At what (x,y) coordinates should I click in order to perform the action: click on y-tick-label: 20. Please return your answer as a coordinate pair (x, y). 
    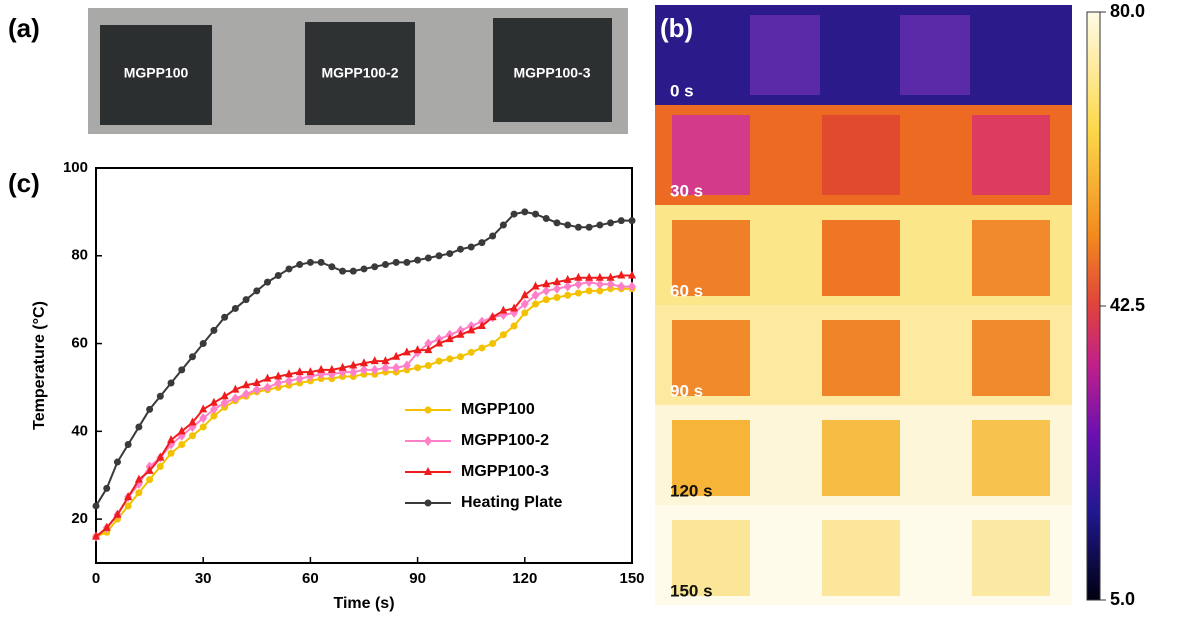
    Looking at the image, I should click on (79, 518).